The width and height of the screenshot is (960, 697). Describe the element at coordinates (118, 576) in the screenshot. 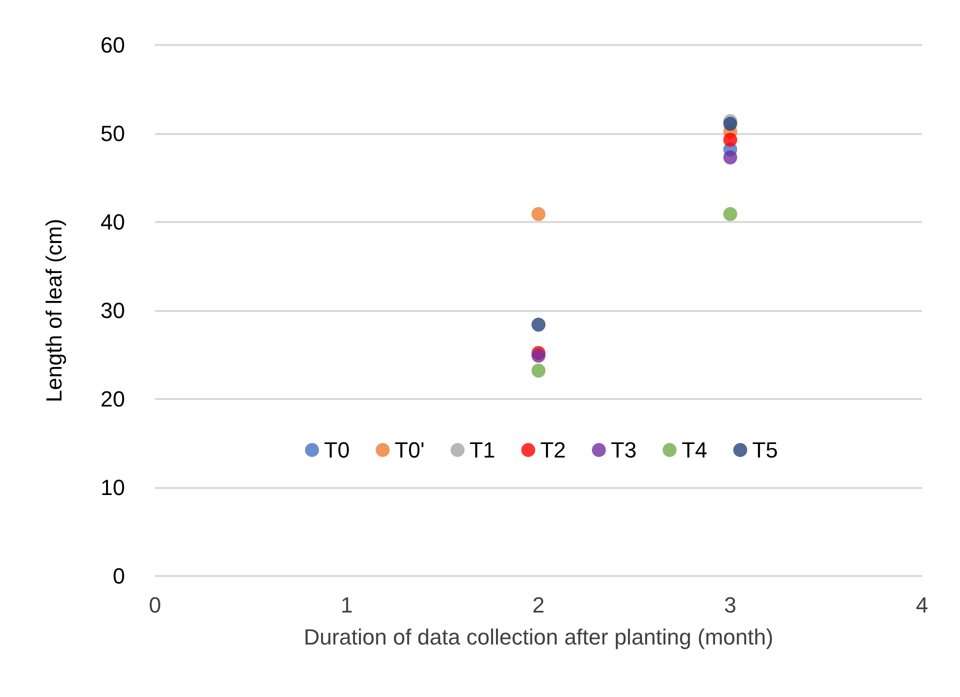

I see `y-tick-label: 0` at that location.